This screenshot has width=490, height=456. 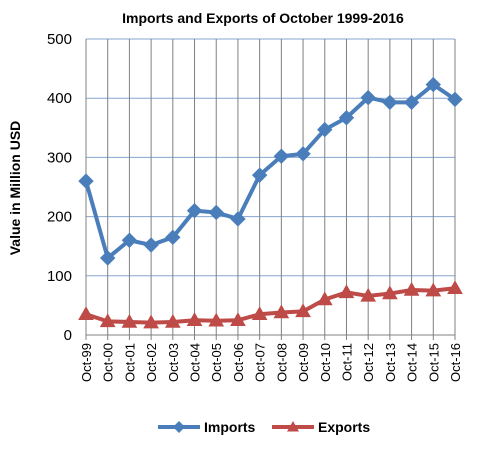 I want to click on legend-label-imports: Imports, so click(x=230, y=427).